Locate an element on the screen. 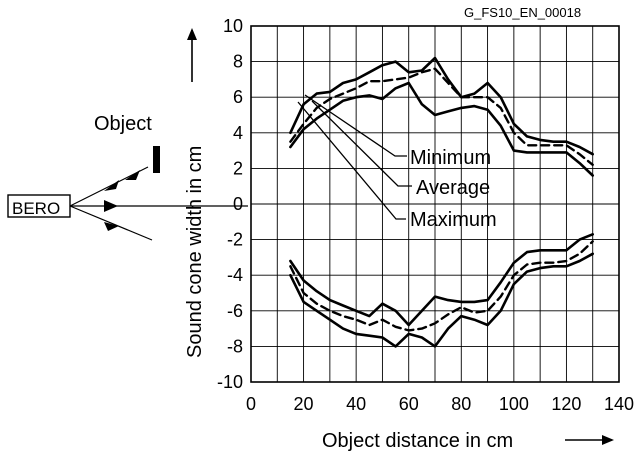 Image resolution: width=640 pixels, height=460 pixels. y-tick-label: 2 is located at coordinates (238, 168).